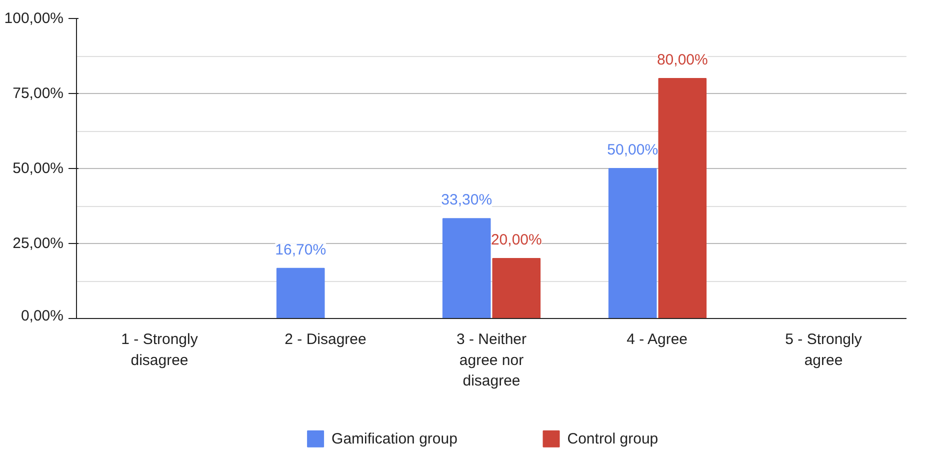 This screenshot has width=925, height=458. What do you see at coordinates (159, 350) in the screenshot?
I see `x-tick-label: 1 - Strongly disagree` at bounding box center [159, 350].